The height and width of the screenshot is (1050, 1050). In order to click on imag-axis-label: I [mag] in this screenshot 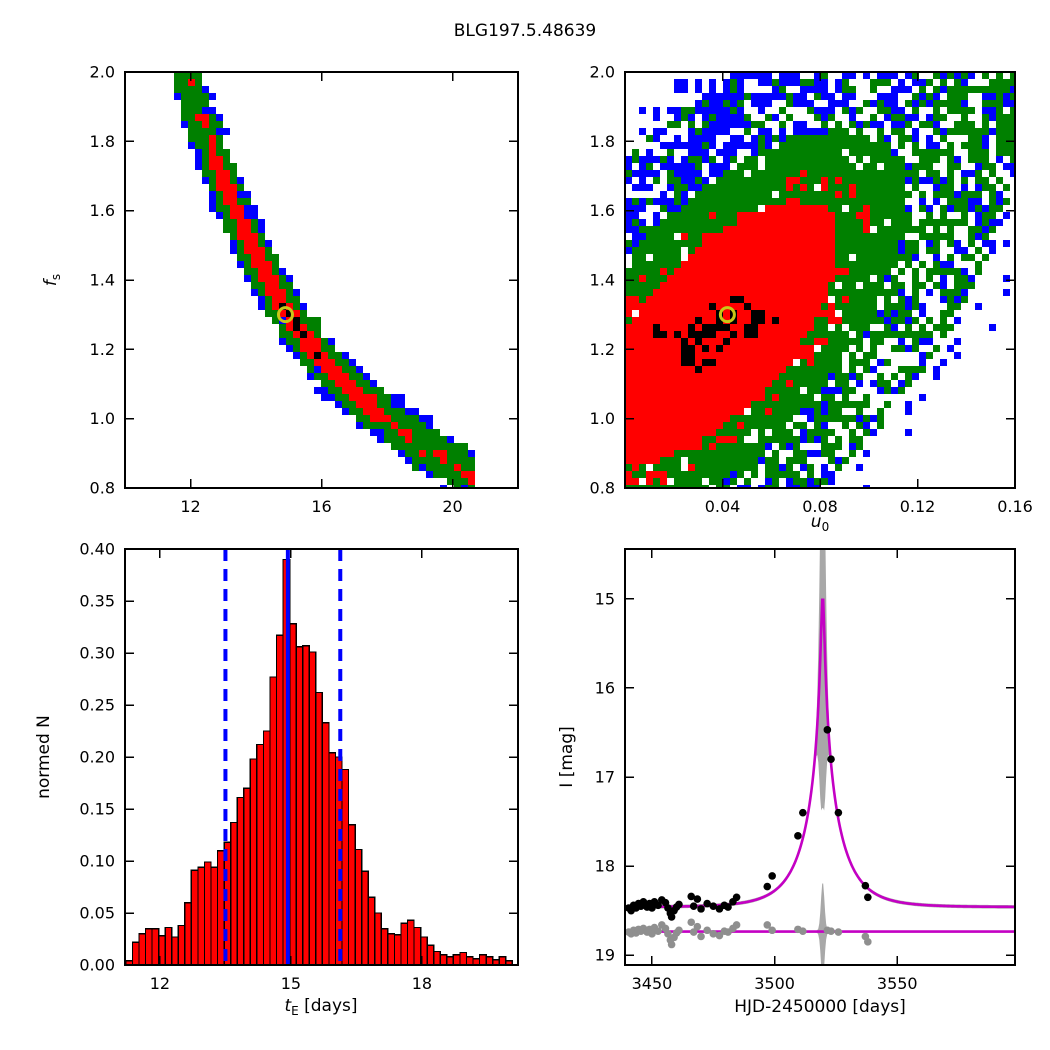, I will do `click(567, 757)`.